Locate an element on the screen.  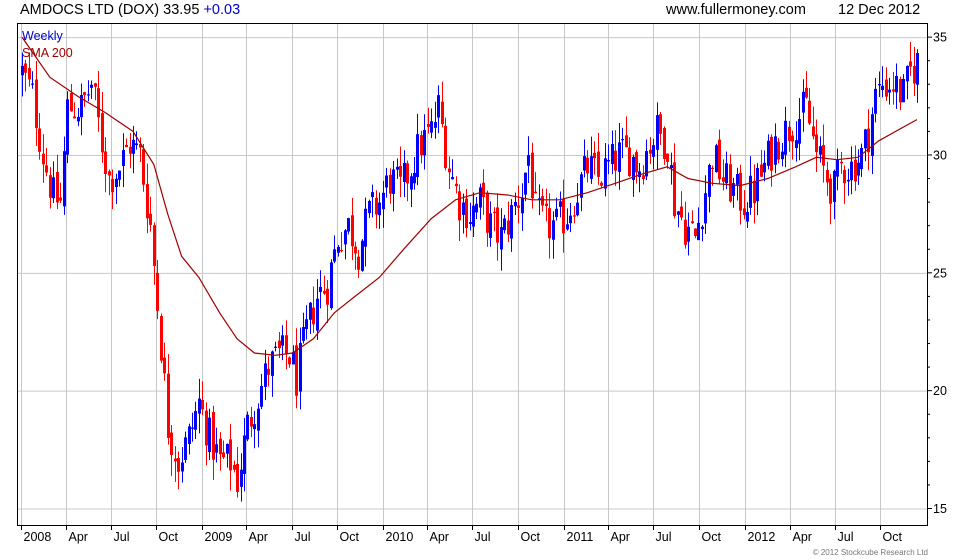
price-change: +0.03 is located at coordinates (222, 10).